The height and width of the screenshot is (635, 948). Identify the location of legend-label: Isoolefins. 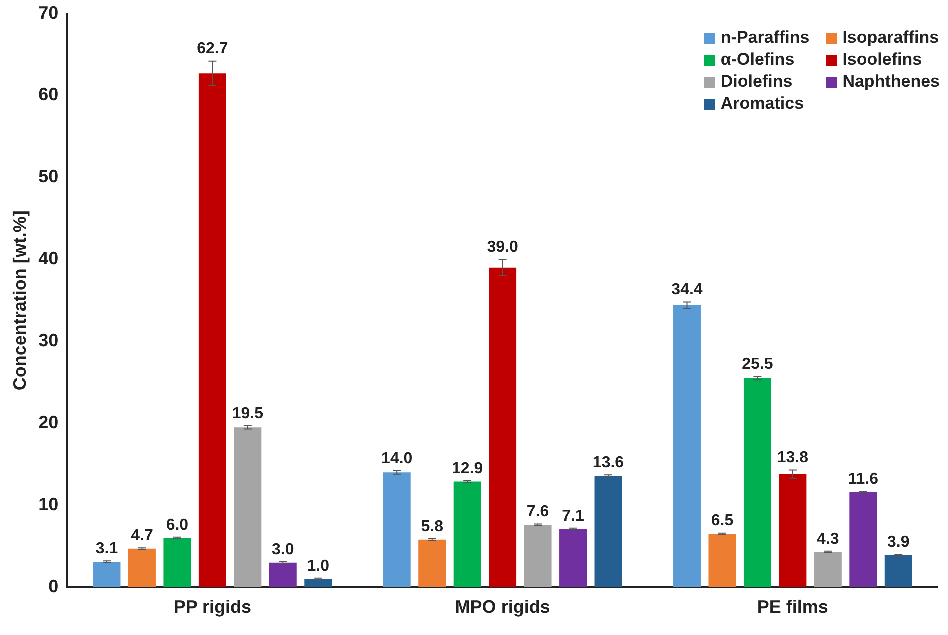
(882, 60).